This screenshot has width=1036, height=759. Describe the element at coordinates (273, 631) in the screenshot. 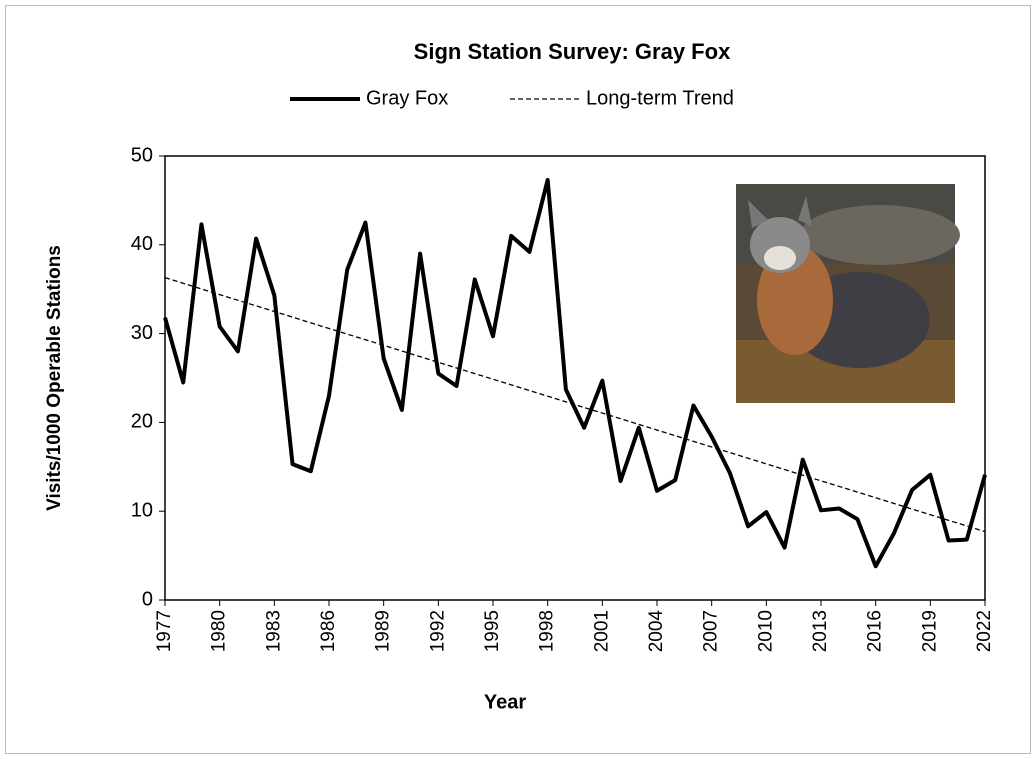

I see `x-tick-label: 1983` at that location.